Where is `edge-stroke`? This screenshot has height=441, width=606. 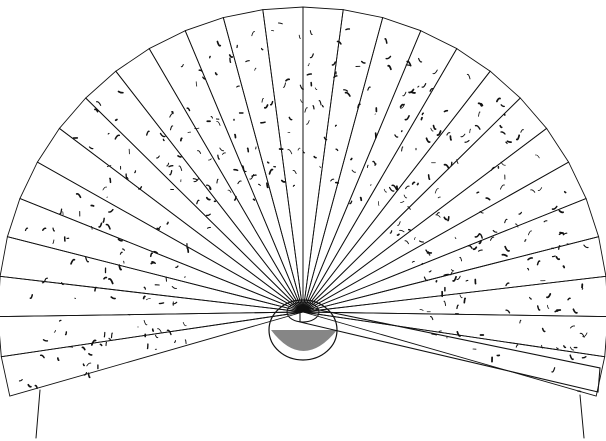 edge-stroke is located at coordinates (38, 414).